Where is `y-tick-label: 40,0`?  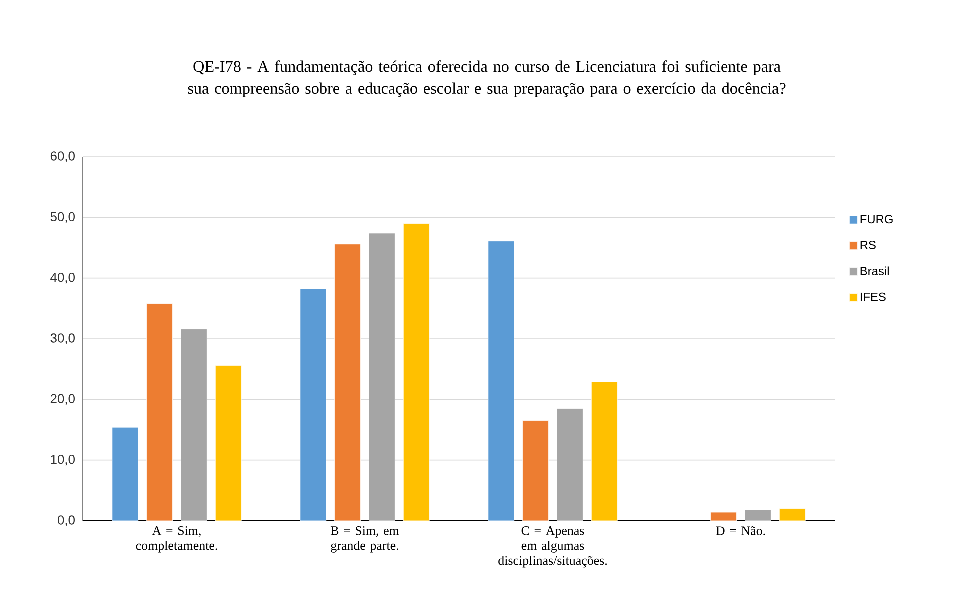
y-tick-label: 40,0 is located at coordinates (62, 278).